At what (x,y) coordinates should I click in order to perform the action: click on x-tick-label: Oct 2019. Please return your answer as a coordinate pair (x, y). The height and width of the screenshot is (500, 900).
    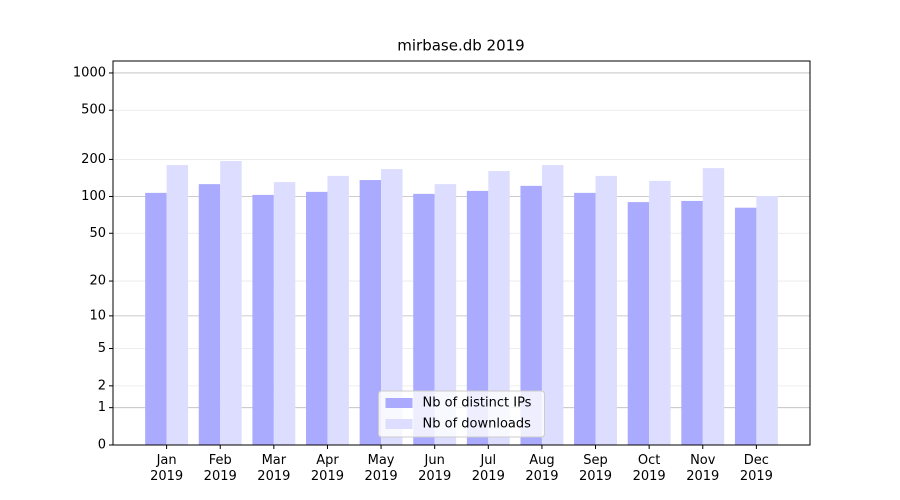
    Looking at the image, I should click on (649, 468).